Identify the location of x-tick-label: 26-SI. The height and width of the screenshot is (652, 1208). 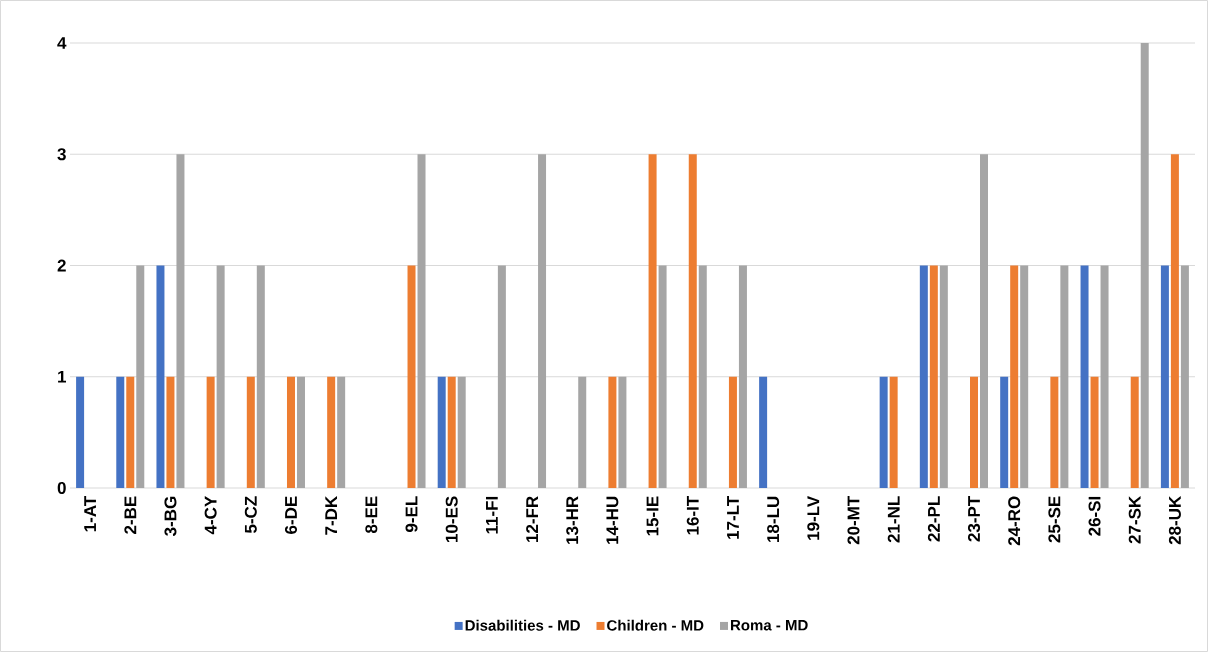
(1094, 516).